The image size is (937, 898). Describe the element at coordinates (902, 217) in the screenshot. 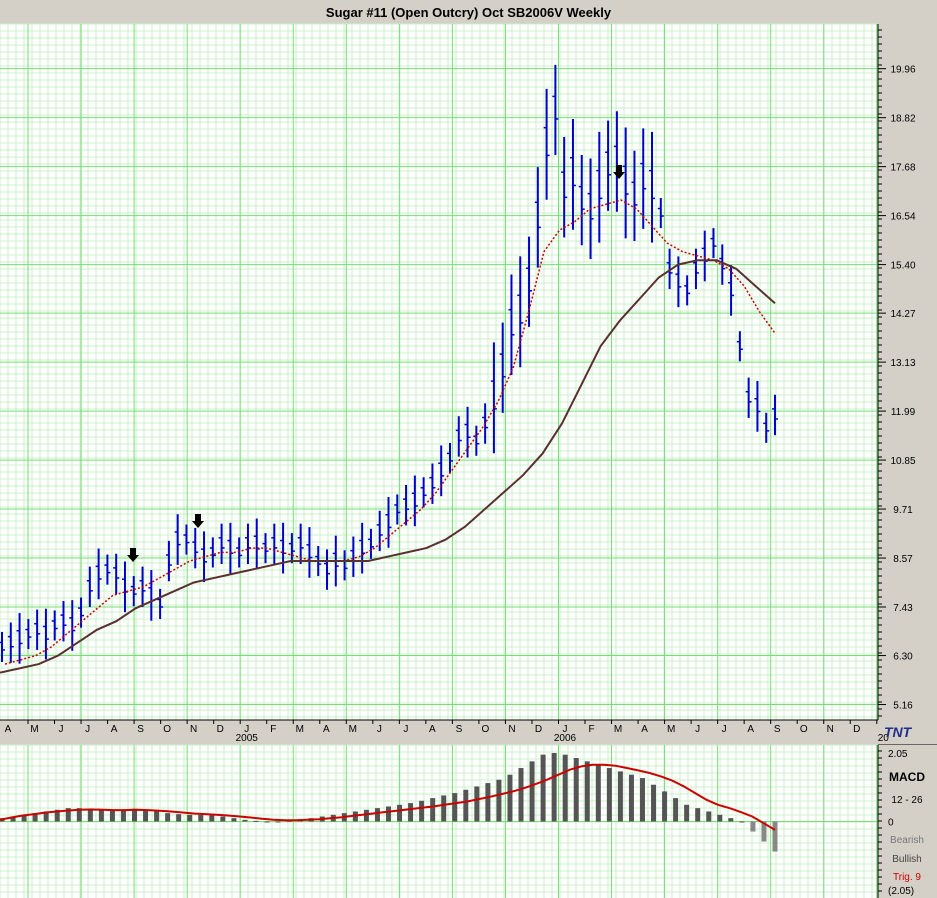

I see `y-tick-label: 16.54` at that location.